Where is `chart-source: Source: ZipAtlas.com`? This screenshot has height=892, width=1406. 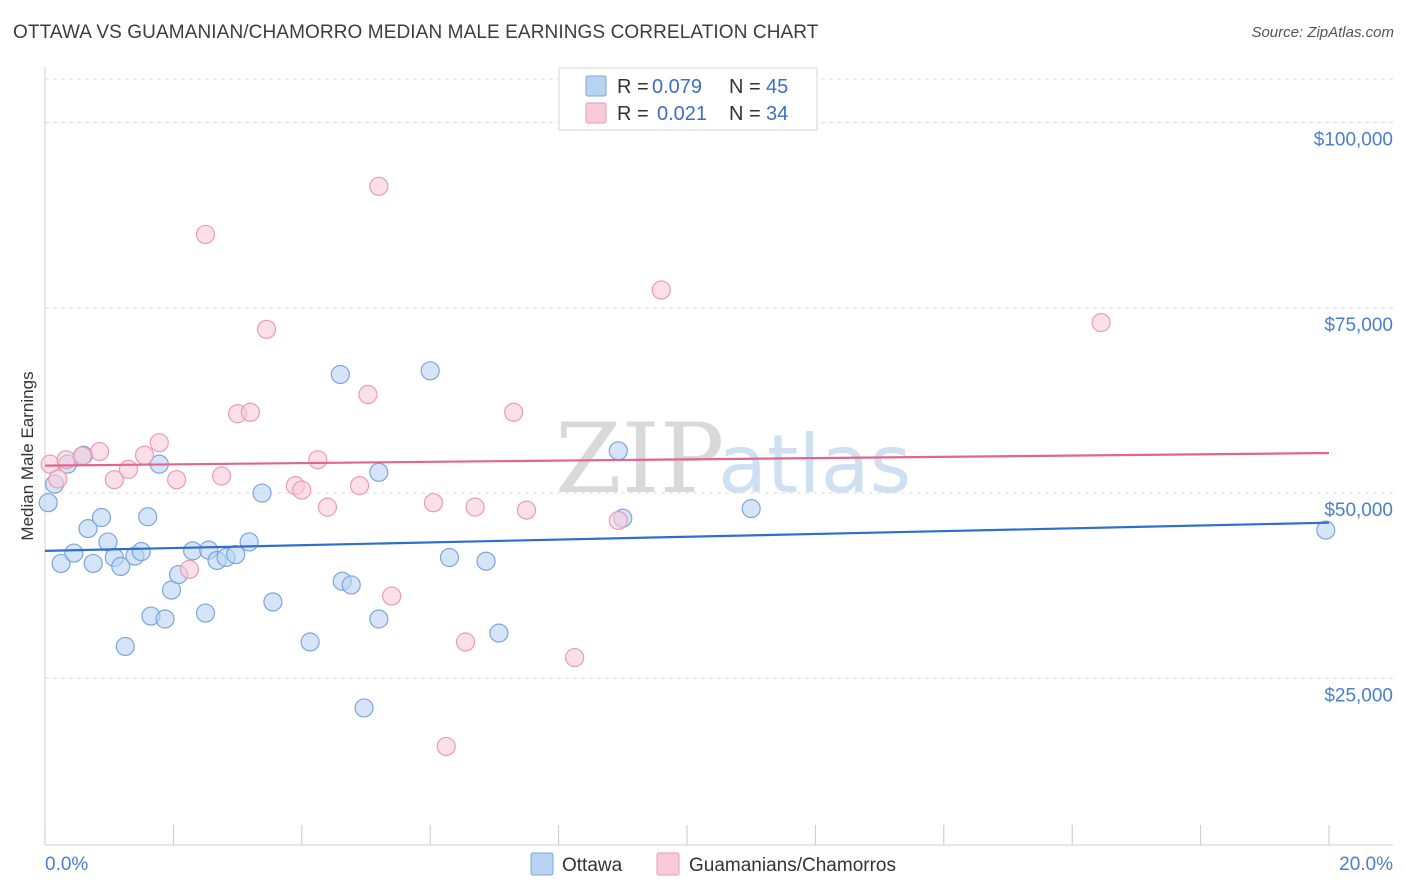
chart-source: Source: ZipAtlas.com is located at coordinates (1322, 32).